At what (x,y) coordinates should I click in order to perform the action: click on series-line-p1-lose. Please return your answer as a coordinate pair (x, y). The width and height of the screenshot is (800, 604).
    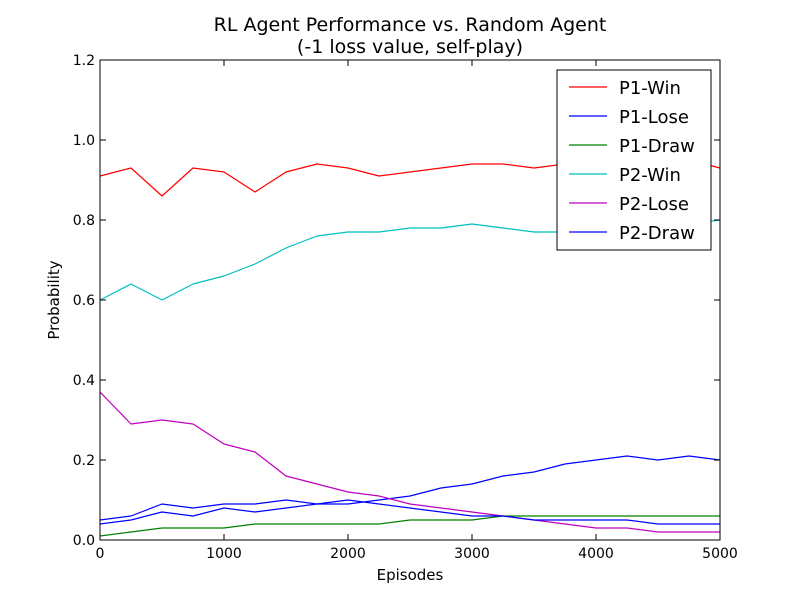
    Looking at the image, I should click on (410, 490).